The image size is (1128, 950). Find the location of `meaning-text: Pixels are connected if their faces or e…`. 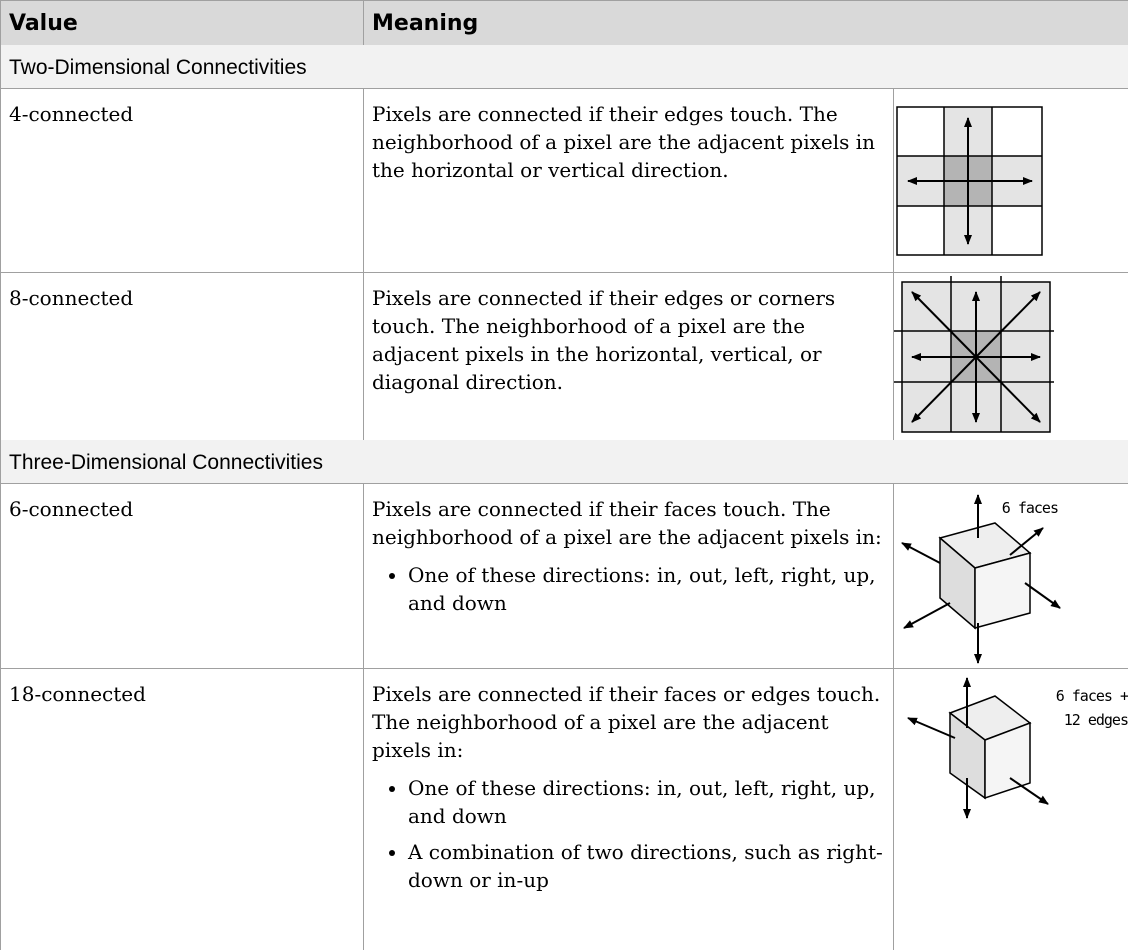

meaning-text: Pixels are connected if their faces or e… is located at coordinates (626, 722).